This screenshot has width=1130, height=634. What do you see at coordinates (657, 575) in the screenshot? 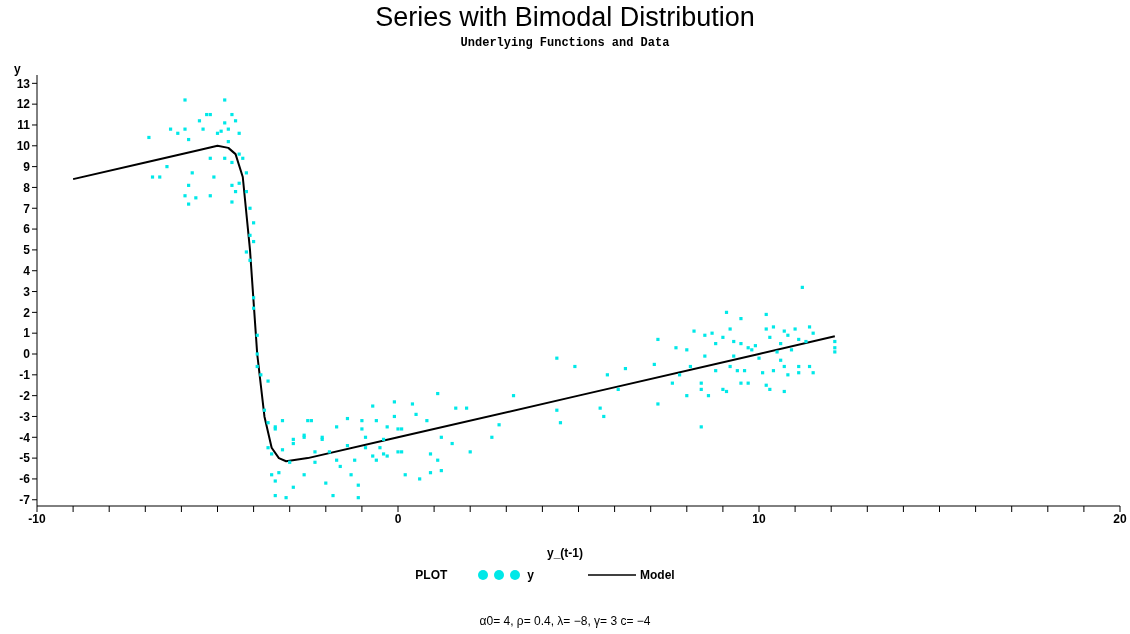
I see `legend-label: Model` at bounding box center [657, 575].